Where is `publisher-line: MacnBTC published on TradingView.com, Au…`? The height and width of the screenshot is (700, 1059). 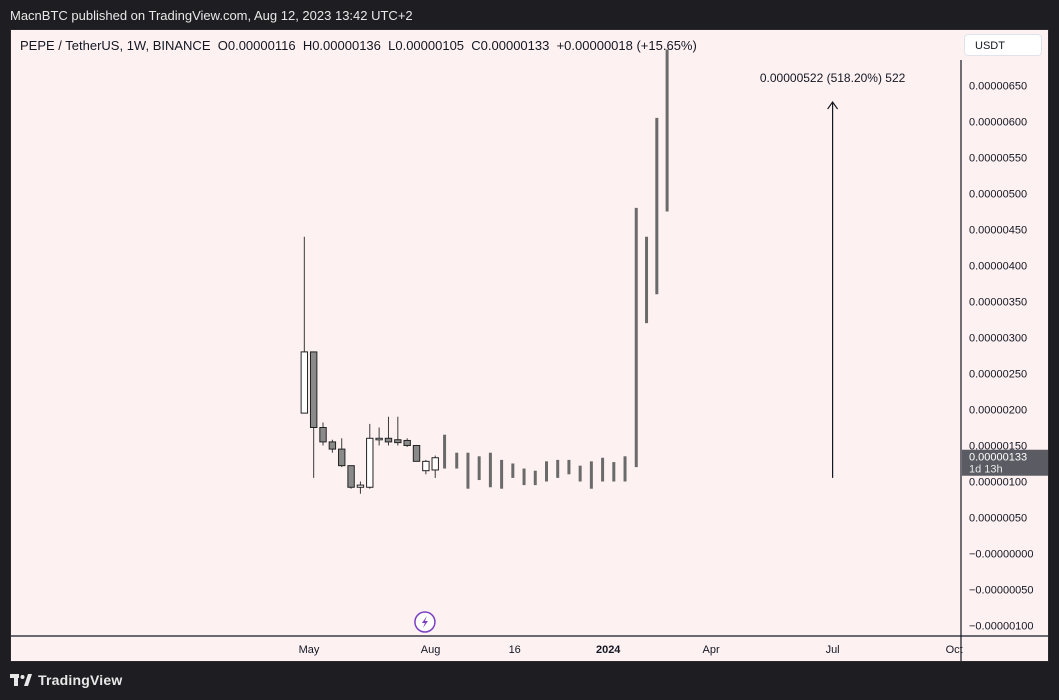
publisher-line: MacnBTC published on TradingView.com, Au… is located at coordinates (211, 15).